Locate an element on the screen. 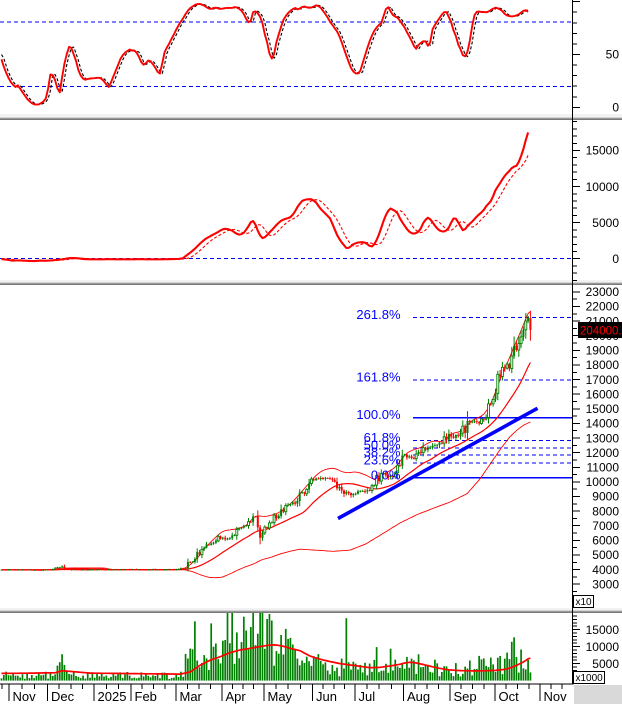  svg-text: 11000 is located at coordinates (603, 467).